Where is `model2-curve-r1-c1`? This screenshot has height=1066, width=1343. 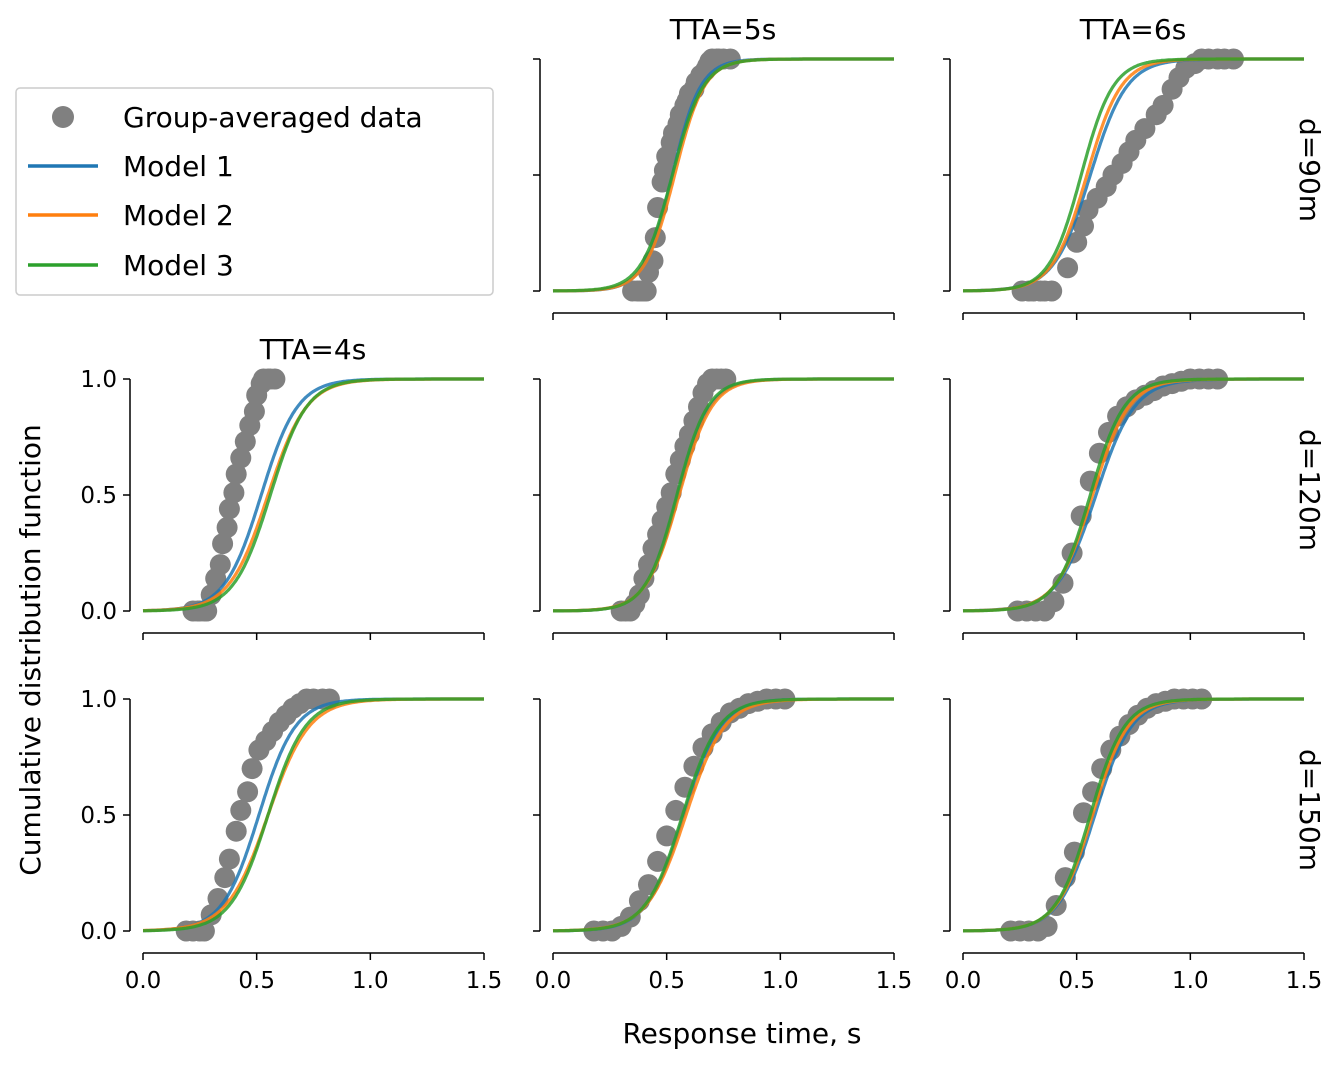
model2-curve-r1-c1 is located at coordinates (723, 495).